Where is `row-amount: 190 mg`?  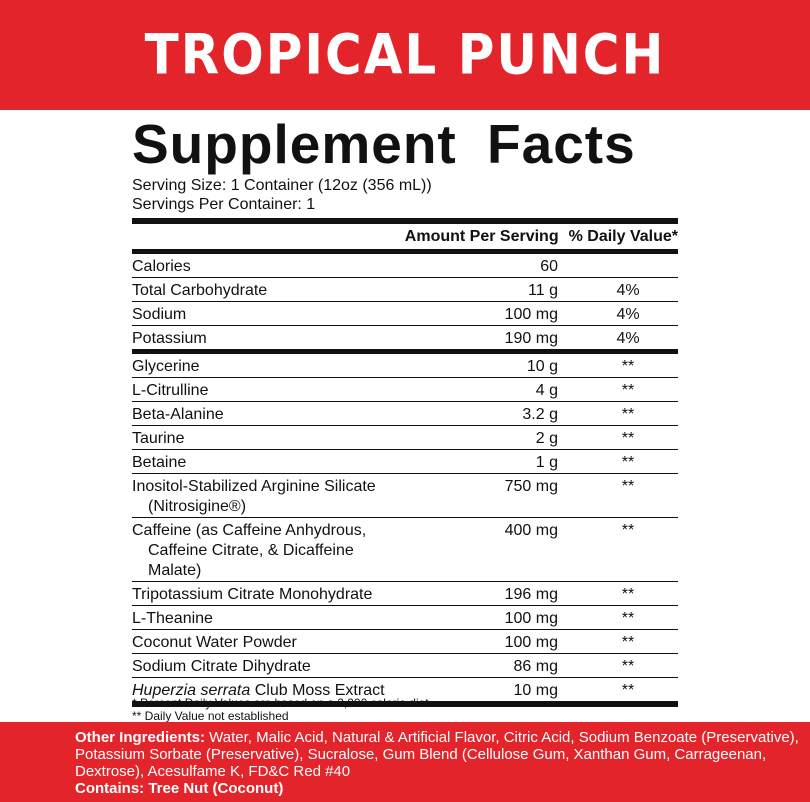 row-amount: 190 mg is located at coordinates (531, 338).